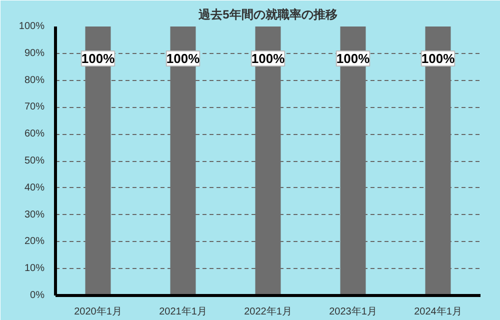  I want to click on x-tick-label: 2022年1月, so click(268, 312).